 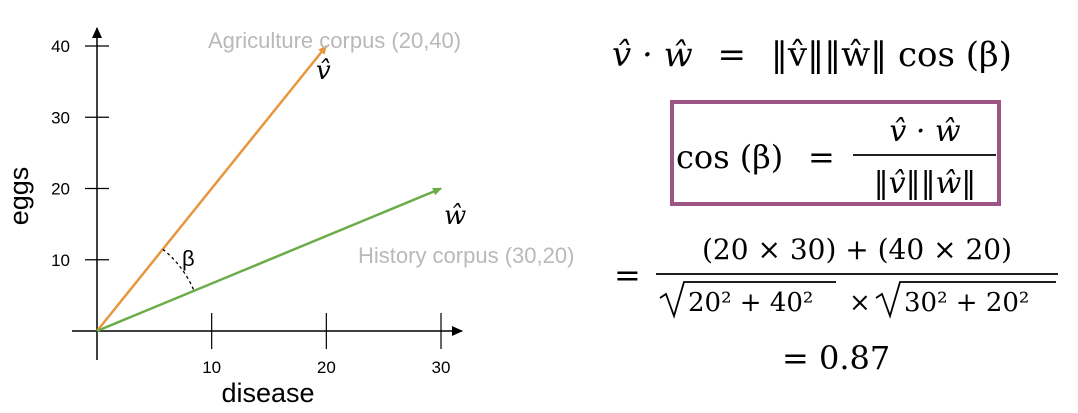 What do you see at coordinates (821, 157) in the screenshot?
I see `cos-beta-equals: =` at bounding box center [821, 157].